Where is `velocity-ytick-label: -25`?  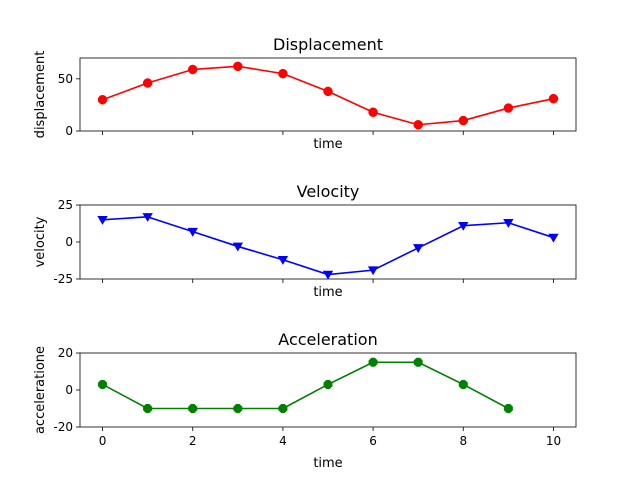
velocity-ytick-label: -25 is located at coordinates (63, 279).